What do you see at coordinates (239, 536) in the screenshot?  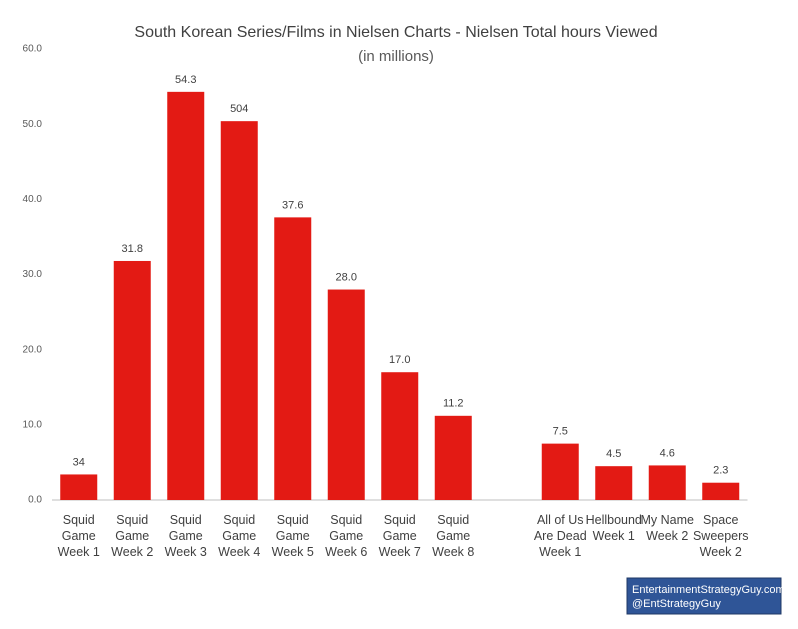 I see `x-tick-label: Squid Game Week 4` at bounding box center [239, 536].